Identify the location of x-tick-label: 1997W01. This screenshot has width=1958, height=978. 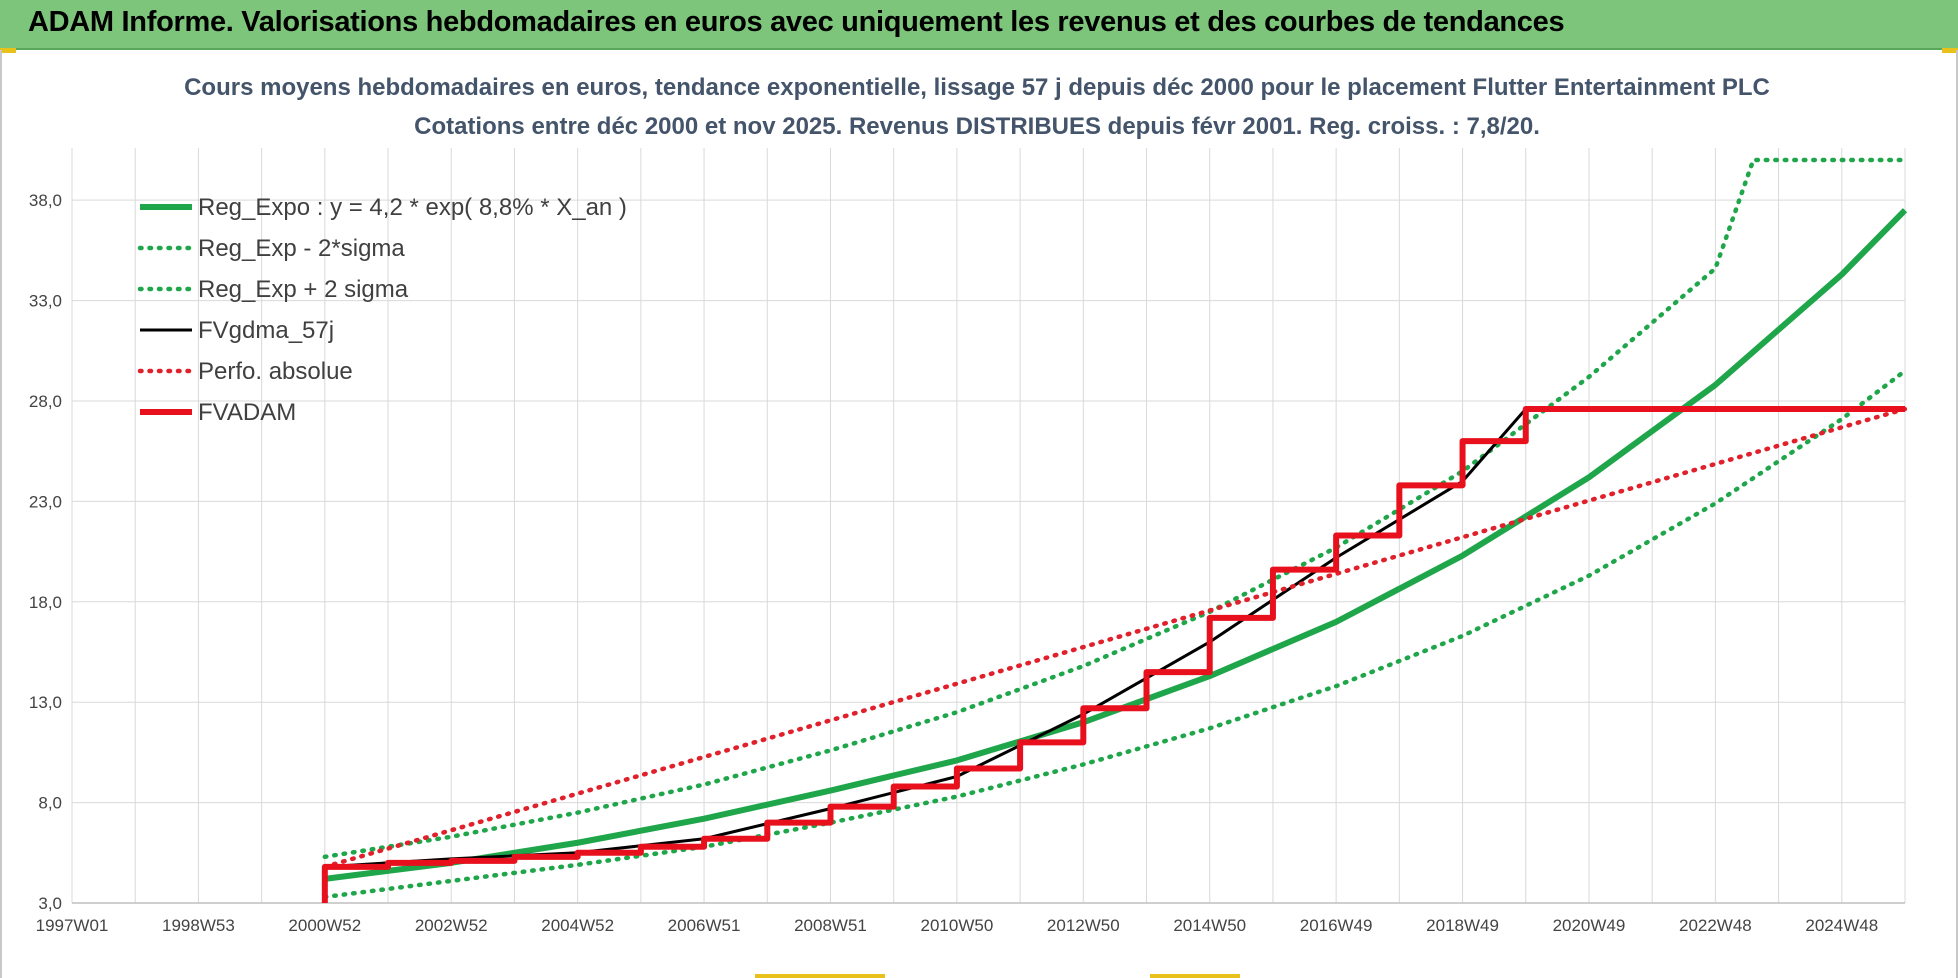
(72, 925).